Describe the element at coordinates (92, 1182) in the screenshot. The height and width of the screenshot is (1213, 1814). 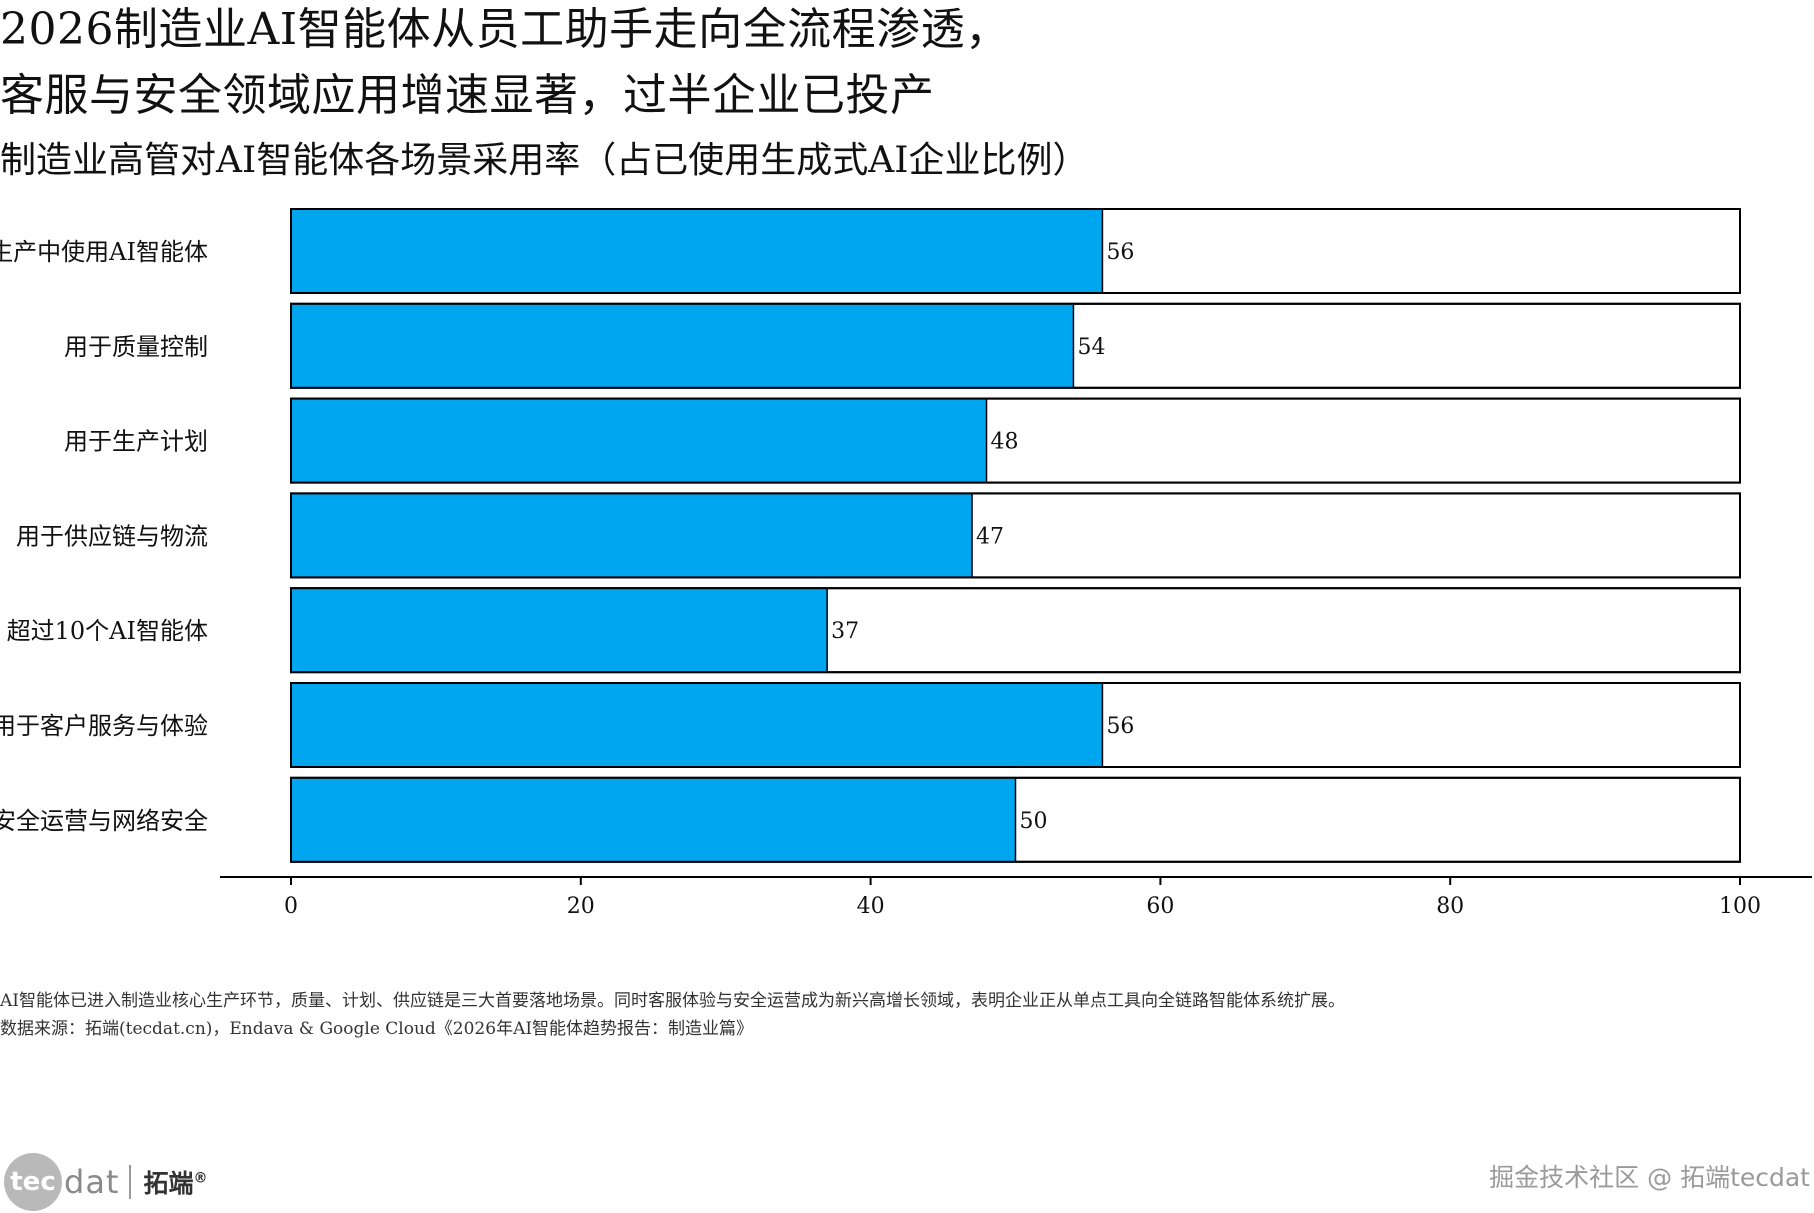
I see `logo-text: dat` at that location.